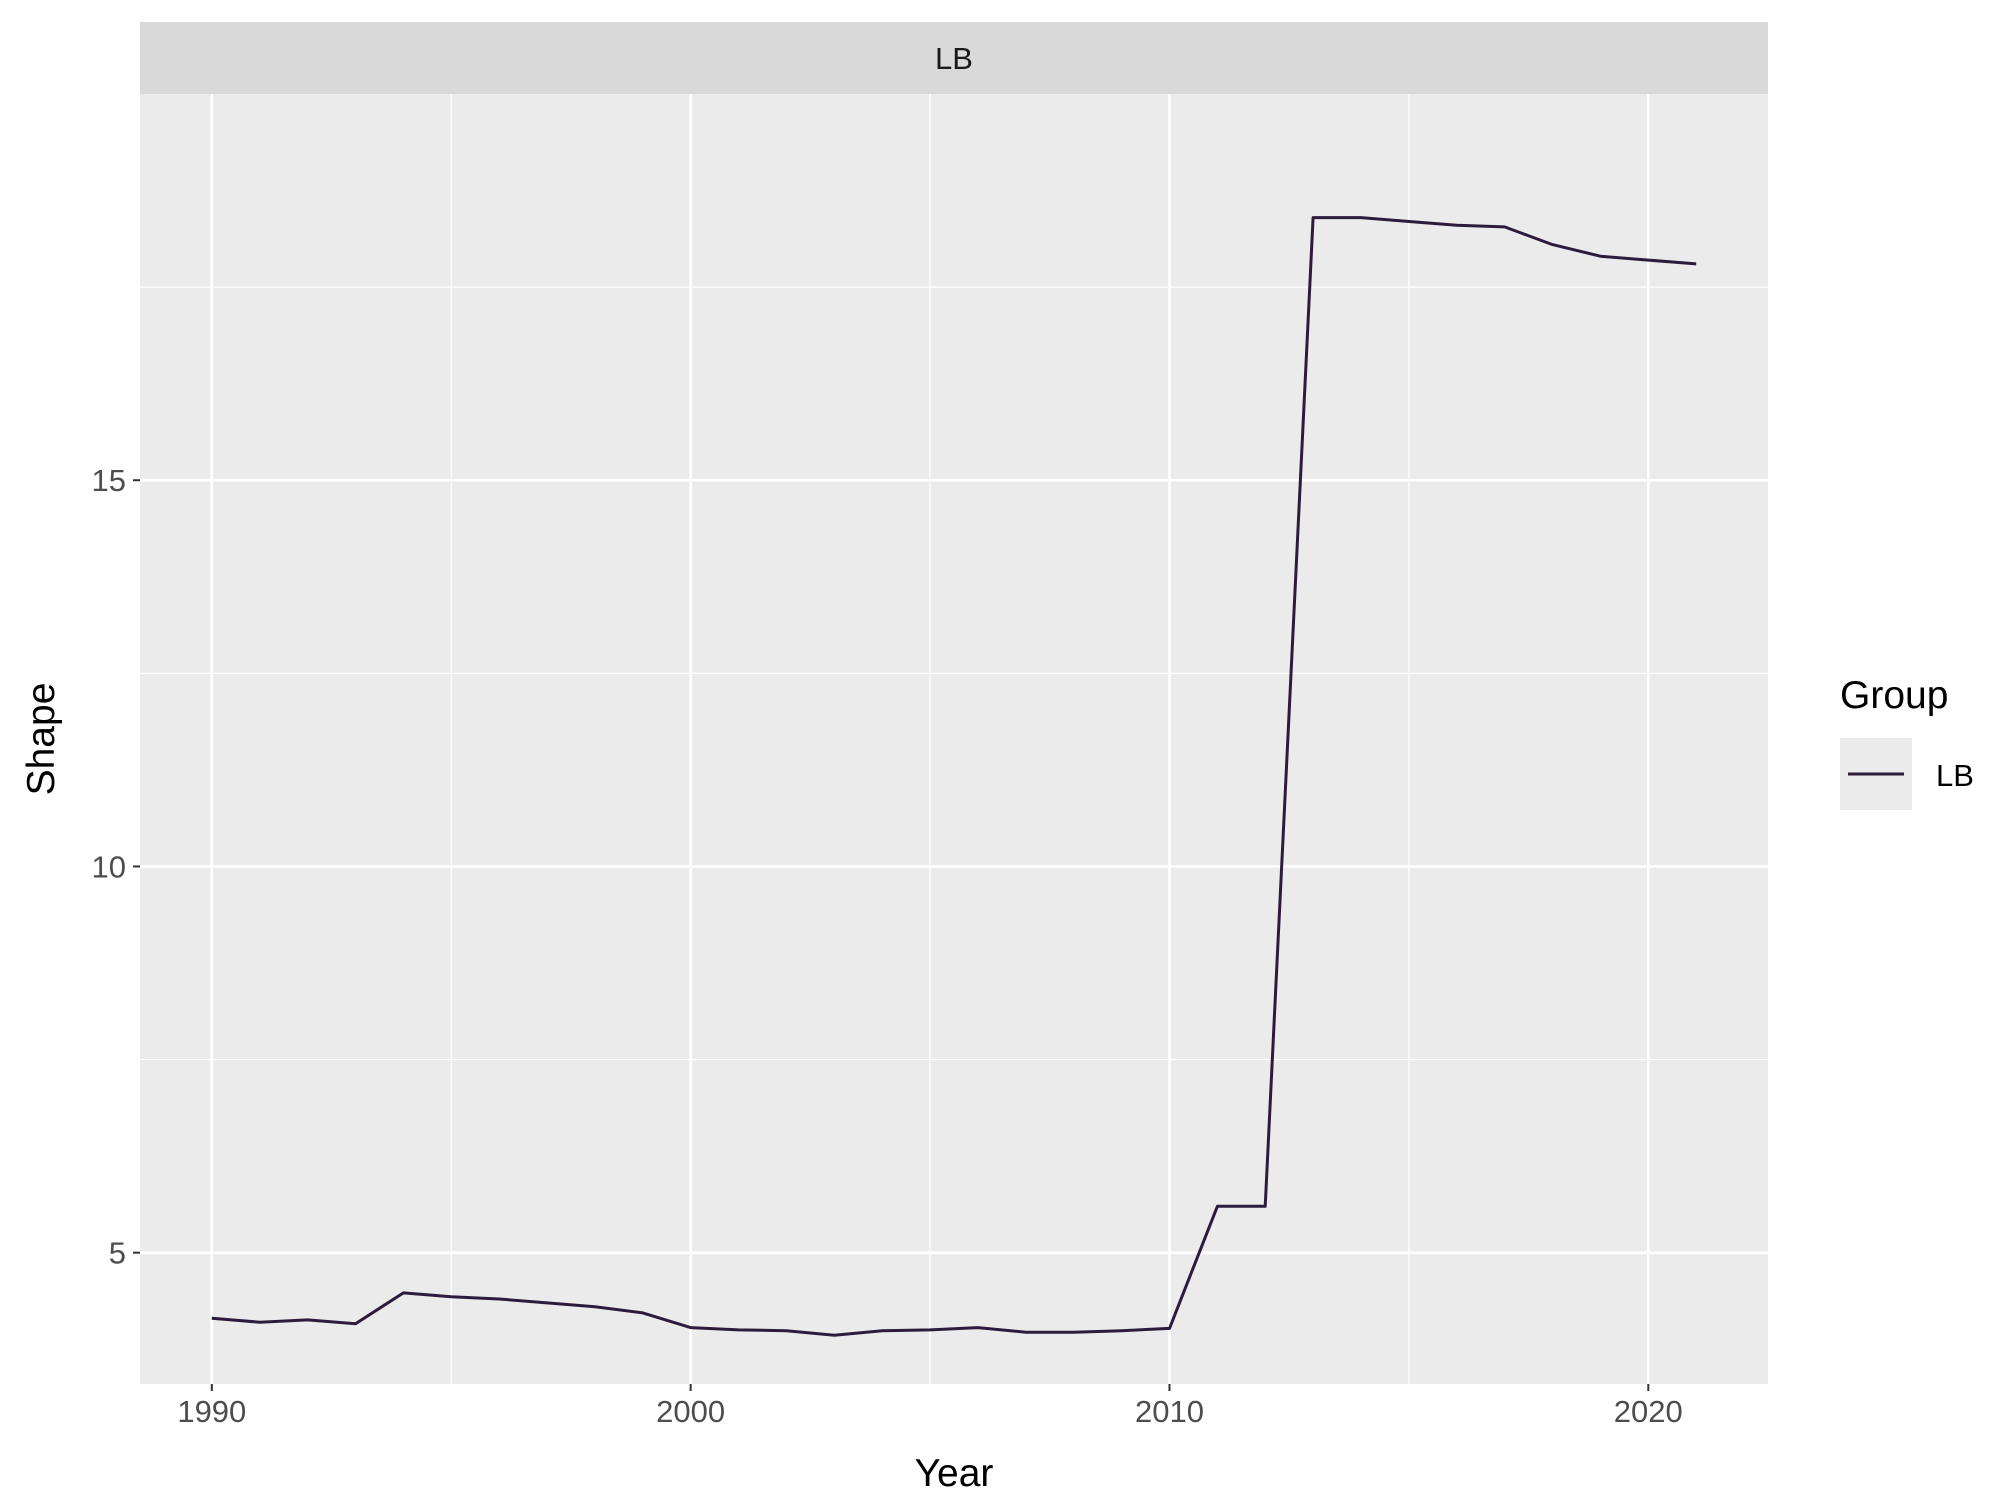 The width and height of the screenshot is (2000, 1500). Describe the element at coordinates (1648, 1411) in the screenshot. I see `x-tick-label: 2020` at that location.